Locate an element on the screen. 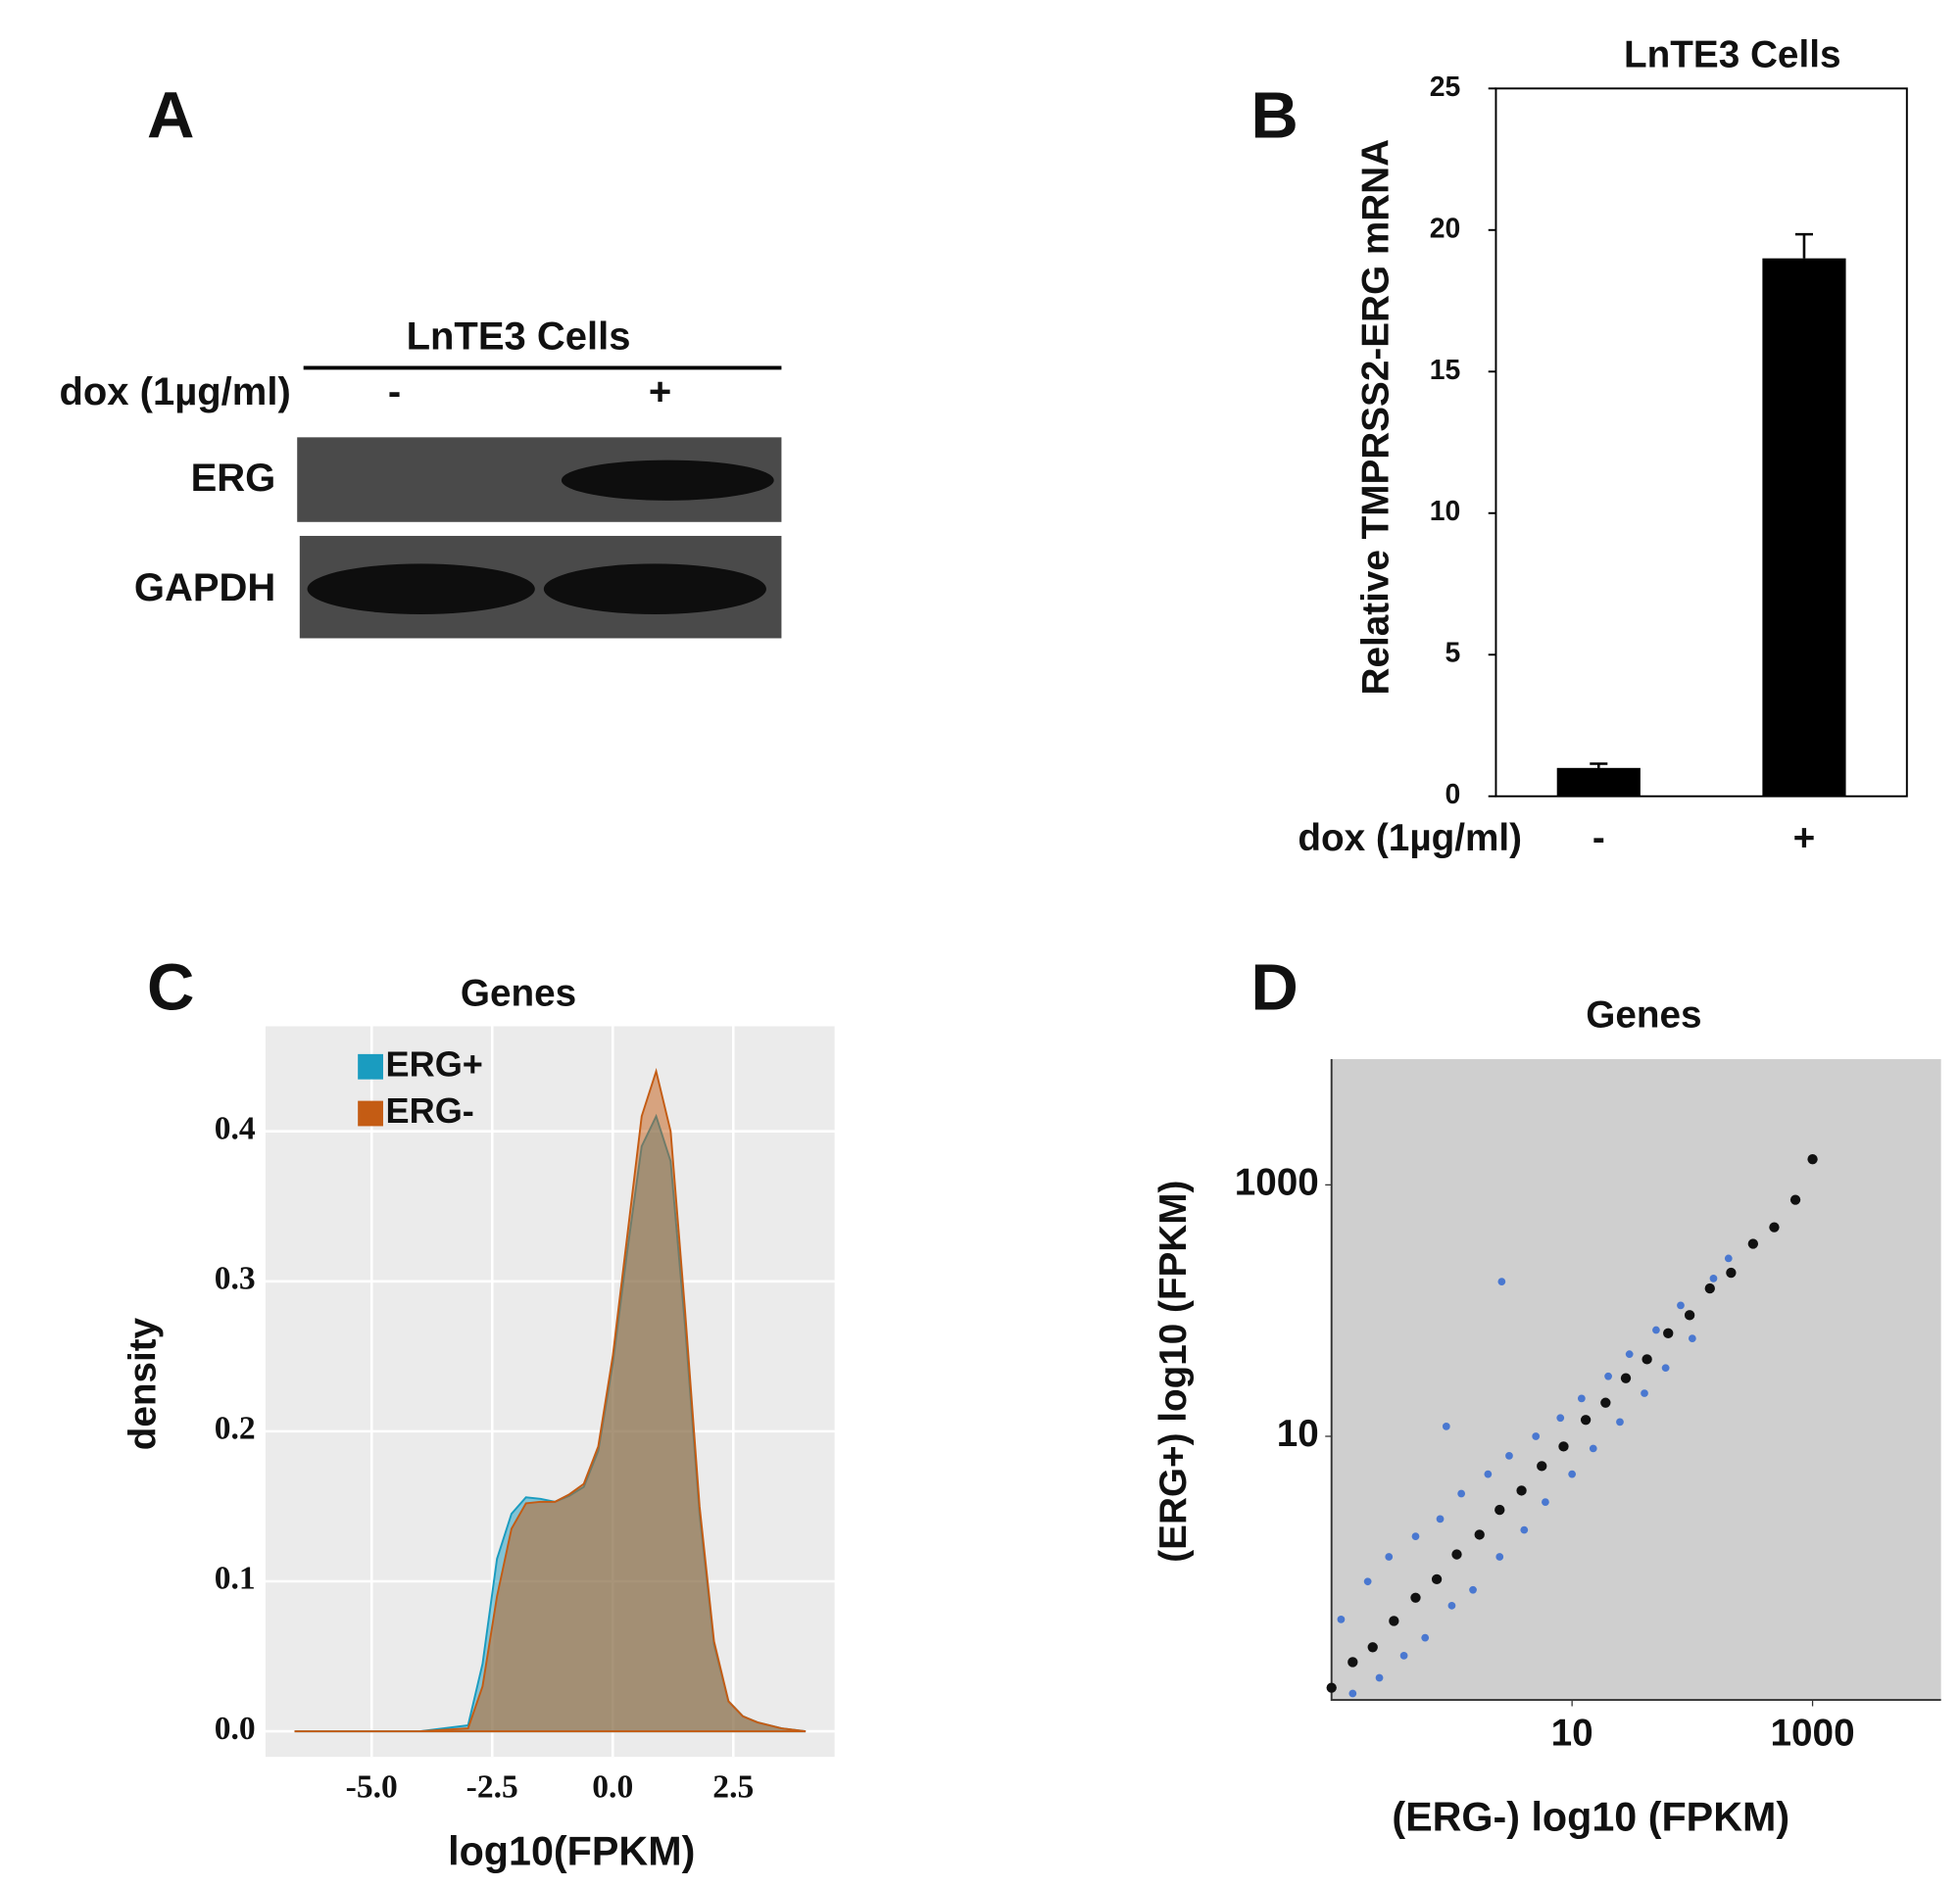  blot-condition: dox (1µg/ml) is located at coordinates (174, 391).